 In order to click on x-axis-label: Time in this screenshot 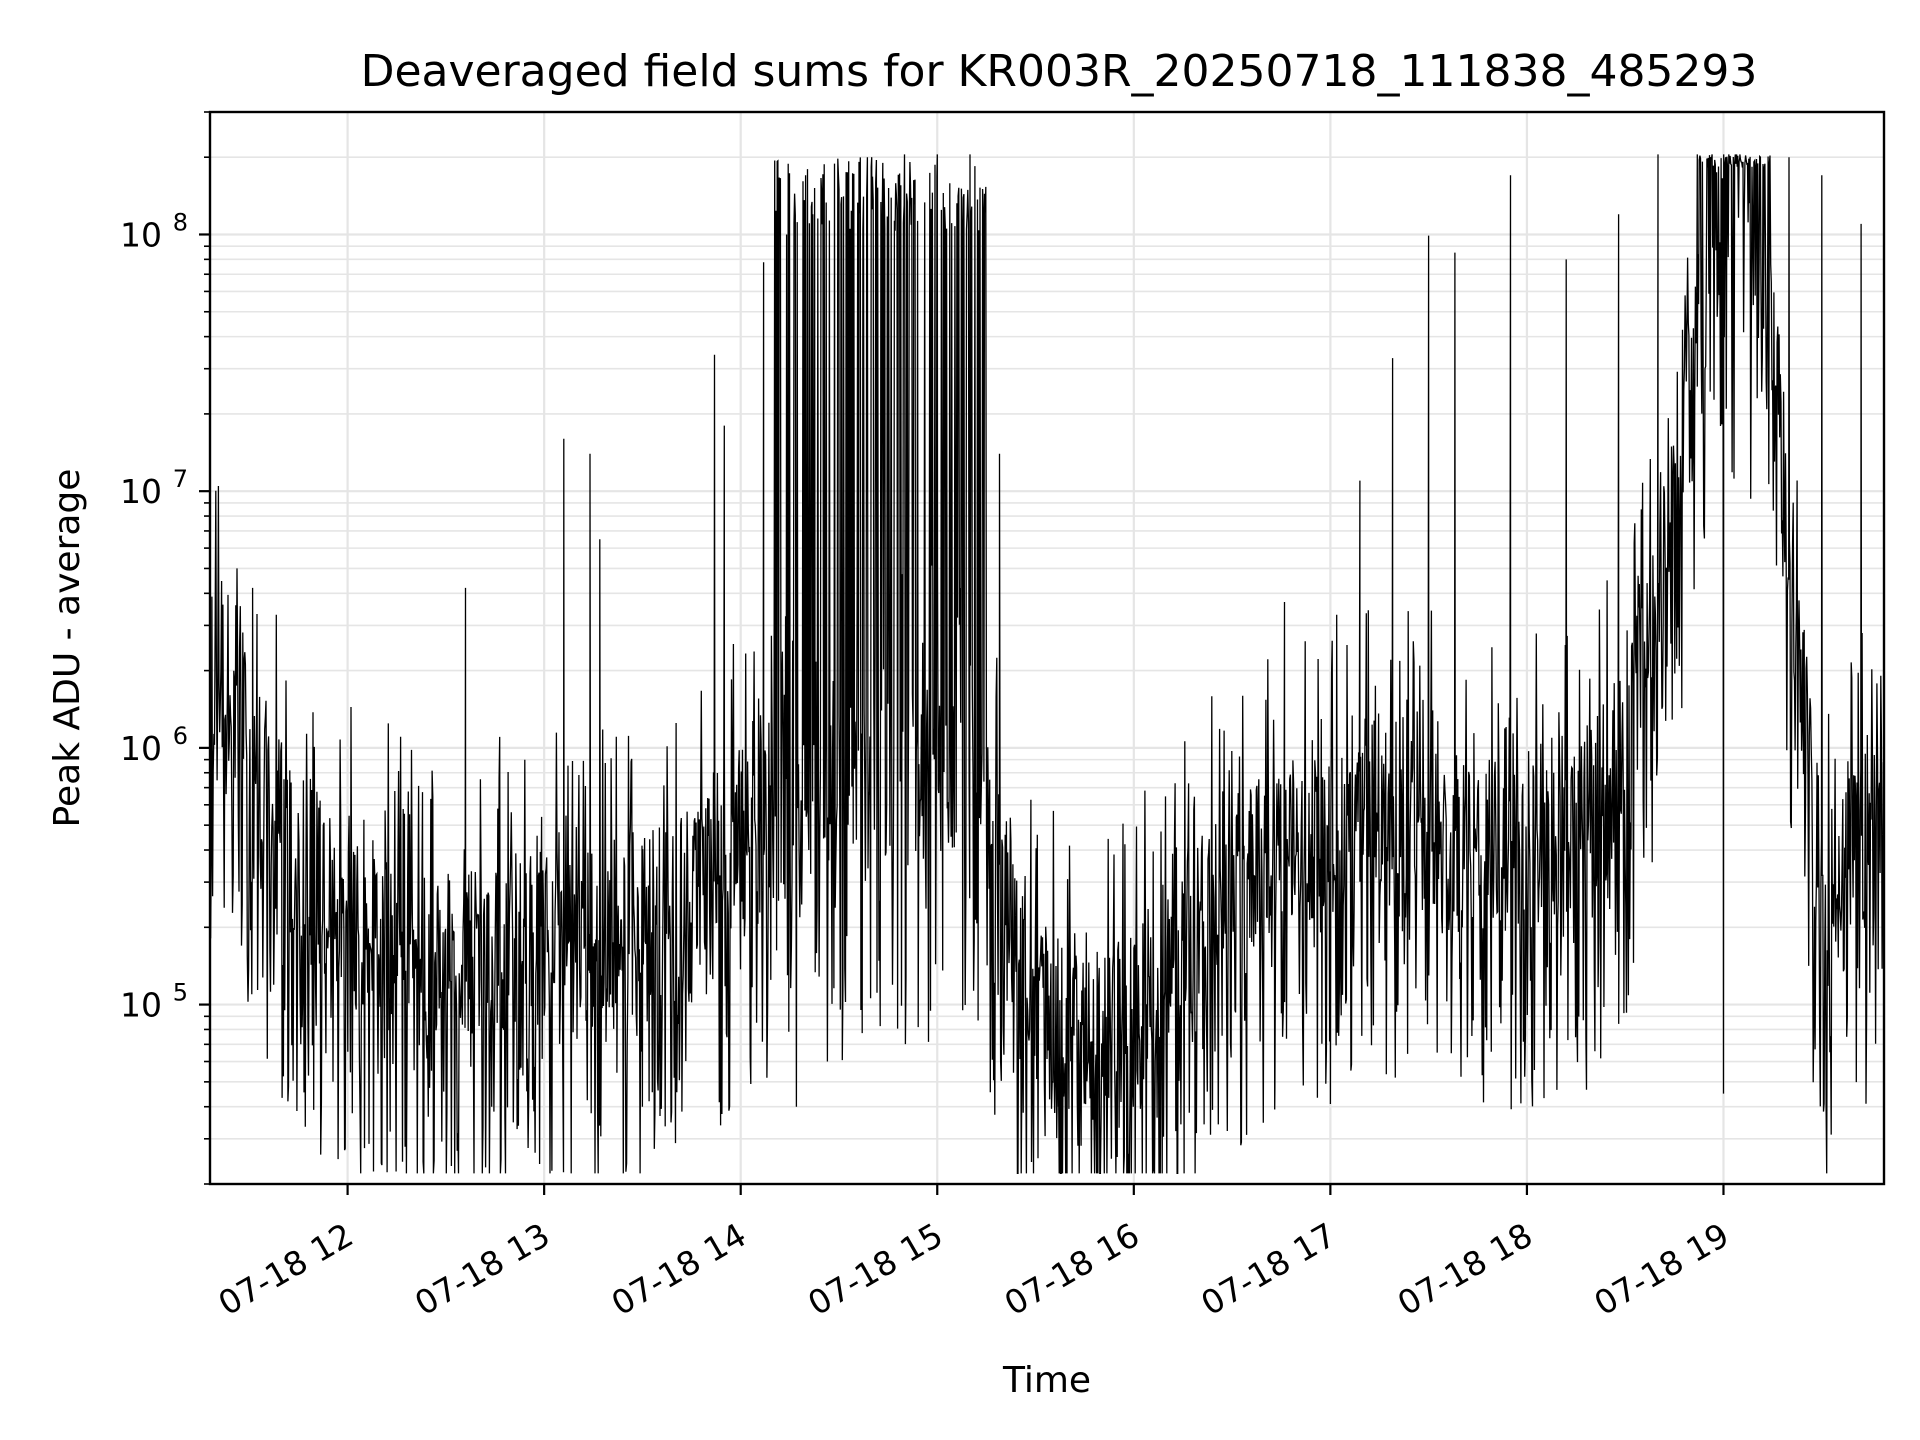, I will do `click(1046, 1380)`.